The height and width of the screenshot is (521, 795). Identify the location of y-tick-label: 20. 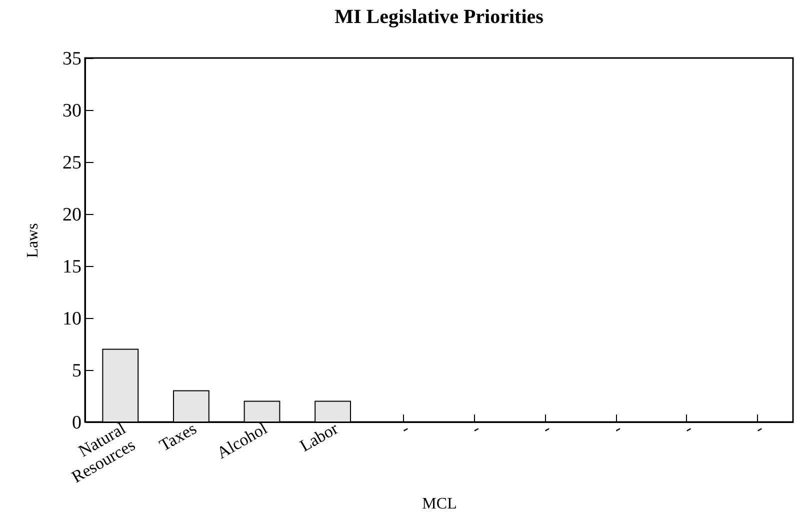
(72, 215).